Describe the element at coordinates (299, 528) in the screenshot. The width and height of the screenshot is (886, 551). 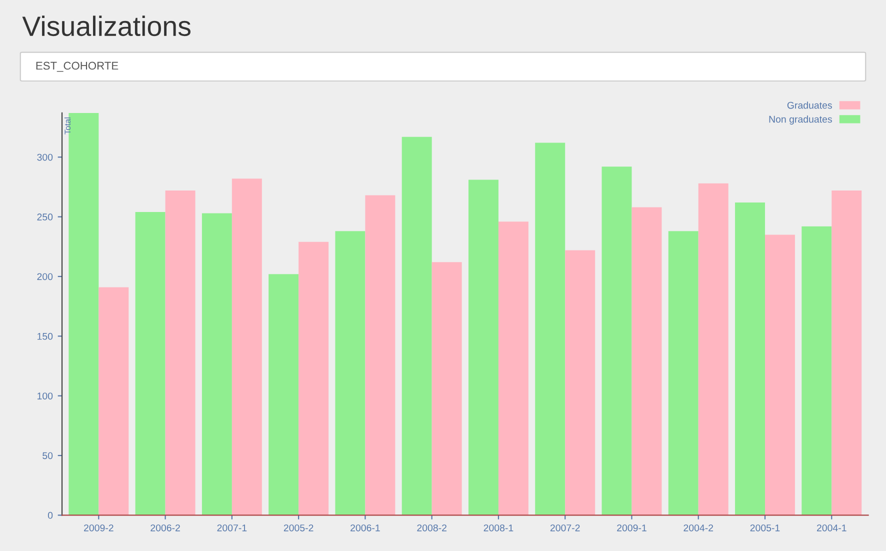
I see `x-tick-label: 2005-2` at that location.